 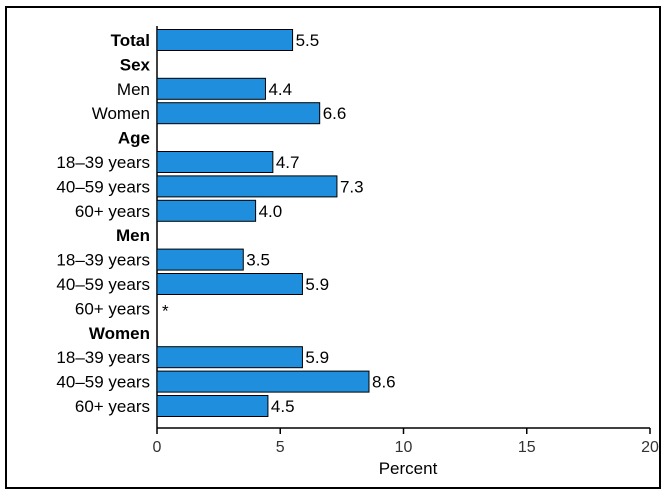 What do you see at coordinates (650, 447) in the screenshot?
I see `x-tick-label: 20` at bounding box center [650, 447].